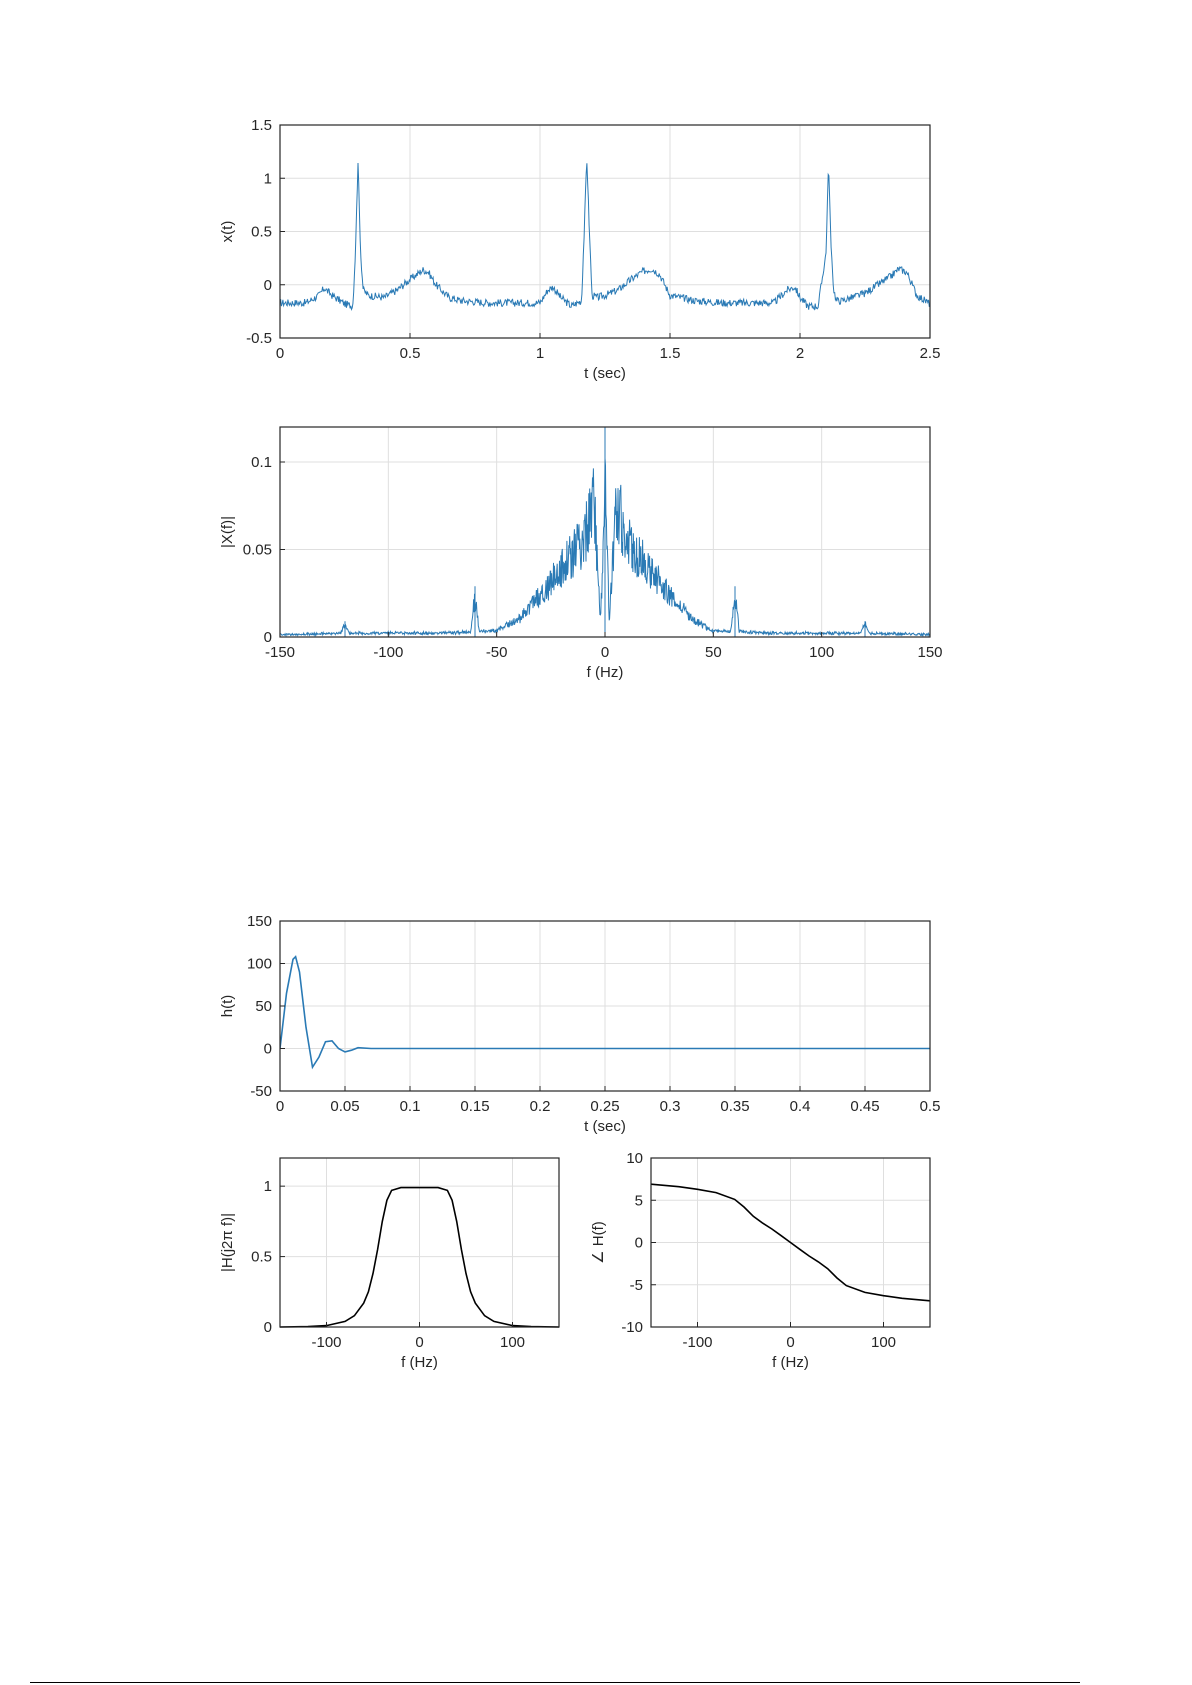 This screenshot has width=1192, height=1685. I want to click on y-axis-label: ∠ H(f), so click(598, 1242).